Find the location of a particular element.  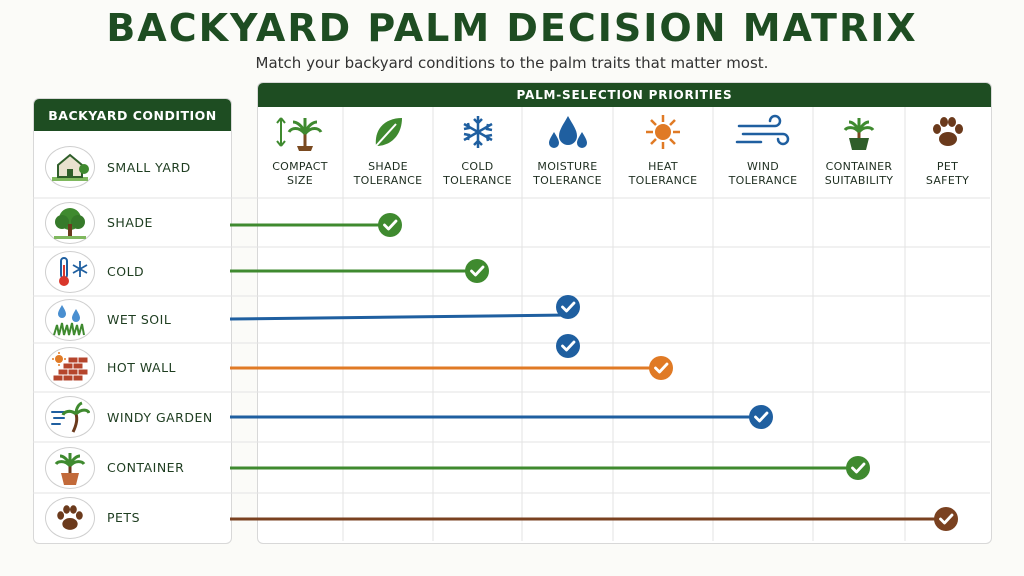

column-header: PET SAFETY is located at coordinates (947, 154).